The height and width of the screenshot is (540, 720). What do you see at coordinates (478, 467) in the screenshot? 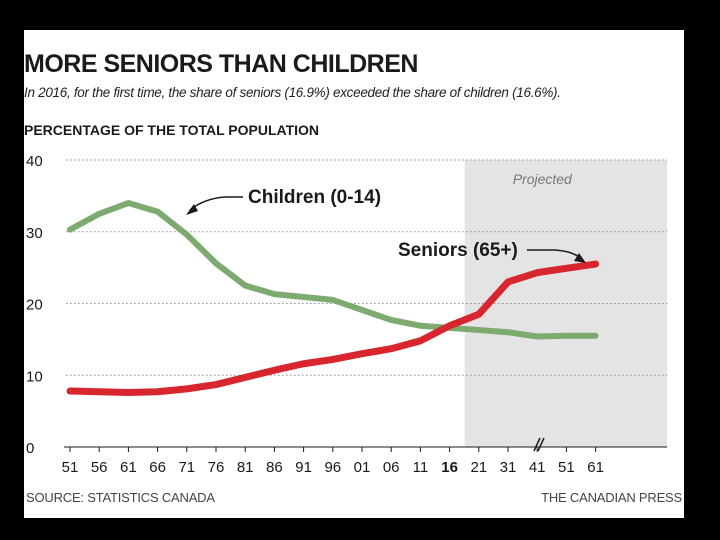
I see `x-tick-label: 21` at bounding box center [478, 467].